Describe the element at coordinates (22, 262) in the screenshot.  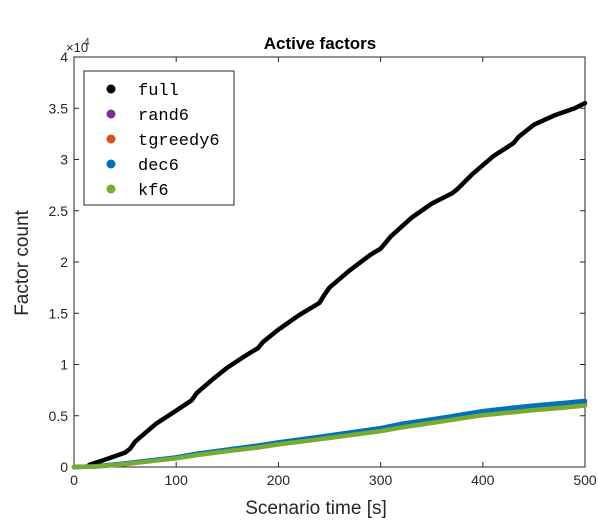
I see `y-axis-label: Factor count` at that location.